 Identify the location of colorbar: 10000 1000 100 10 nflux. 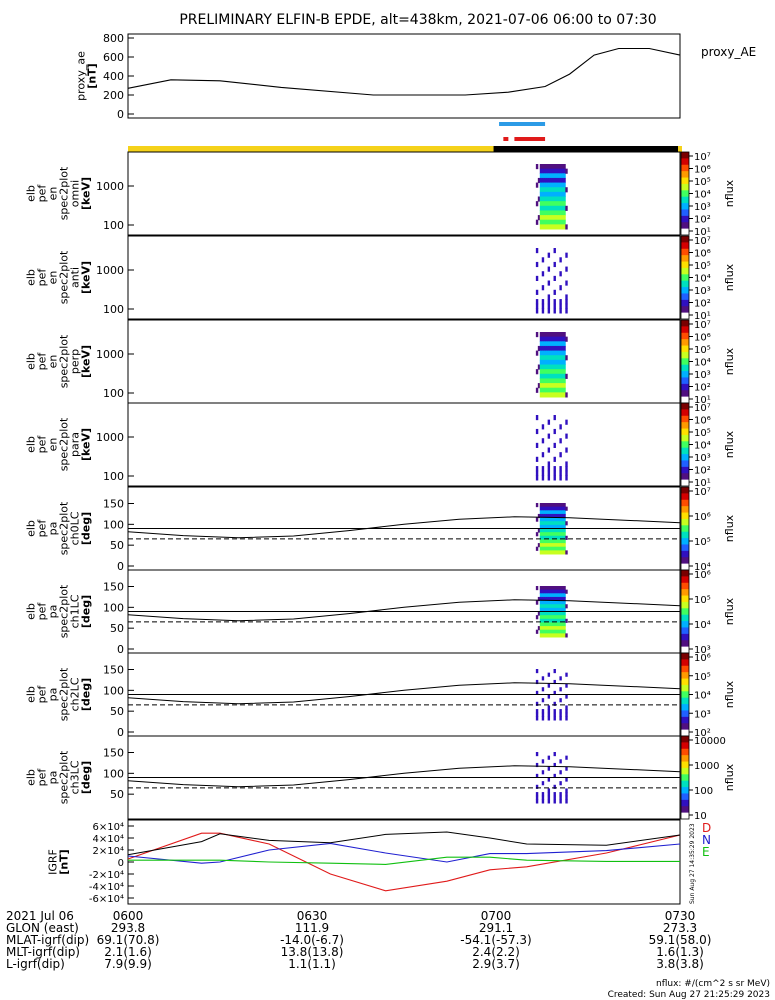
(708, 778).